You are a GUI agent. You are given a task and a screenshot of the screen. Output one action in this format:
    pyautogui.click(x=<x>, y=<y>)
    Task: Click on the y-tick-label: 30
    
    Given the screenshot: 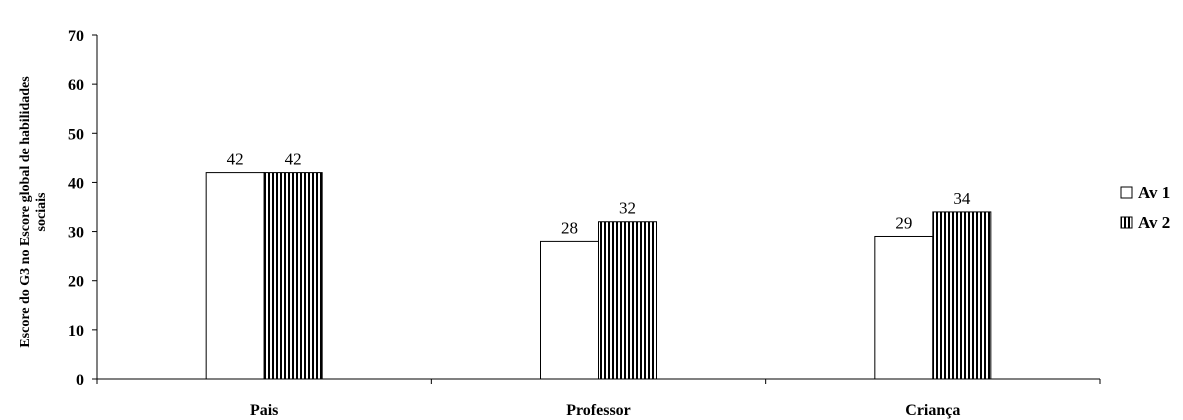 What is the action you would take?
    pyautogui.click(x=76, y=233)
    